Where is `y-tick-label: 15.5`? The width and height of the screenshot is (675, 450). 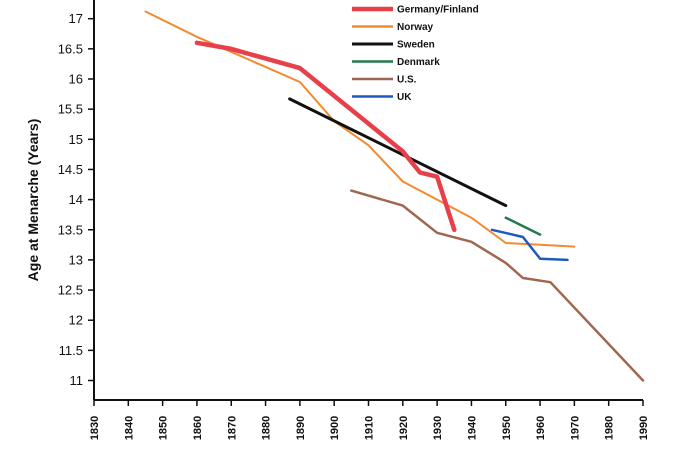 y-tick-label: 15.5 is located at coordinates (70, 109).